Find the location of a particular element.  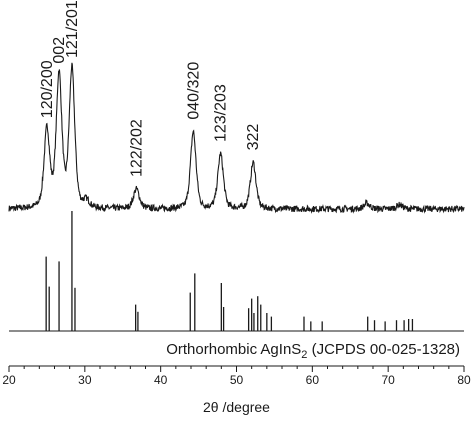

reference-title: Orthorhombic AgInS2 (JCPDS 00-025-1328) is located at coordinates (313, 351).